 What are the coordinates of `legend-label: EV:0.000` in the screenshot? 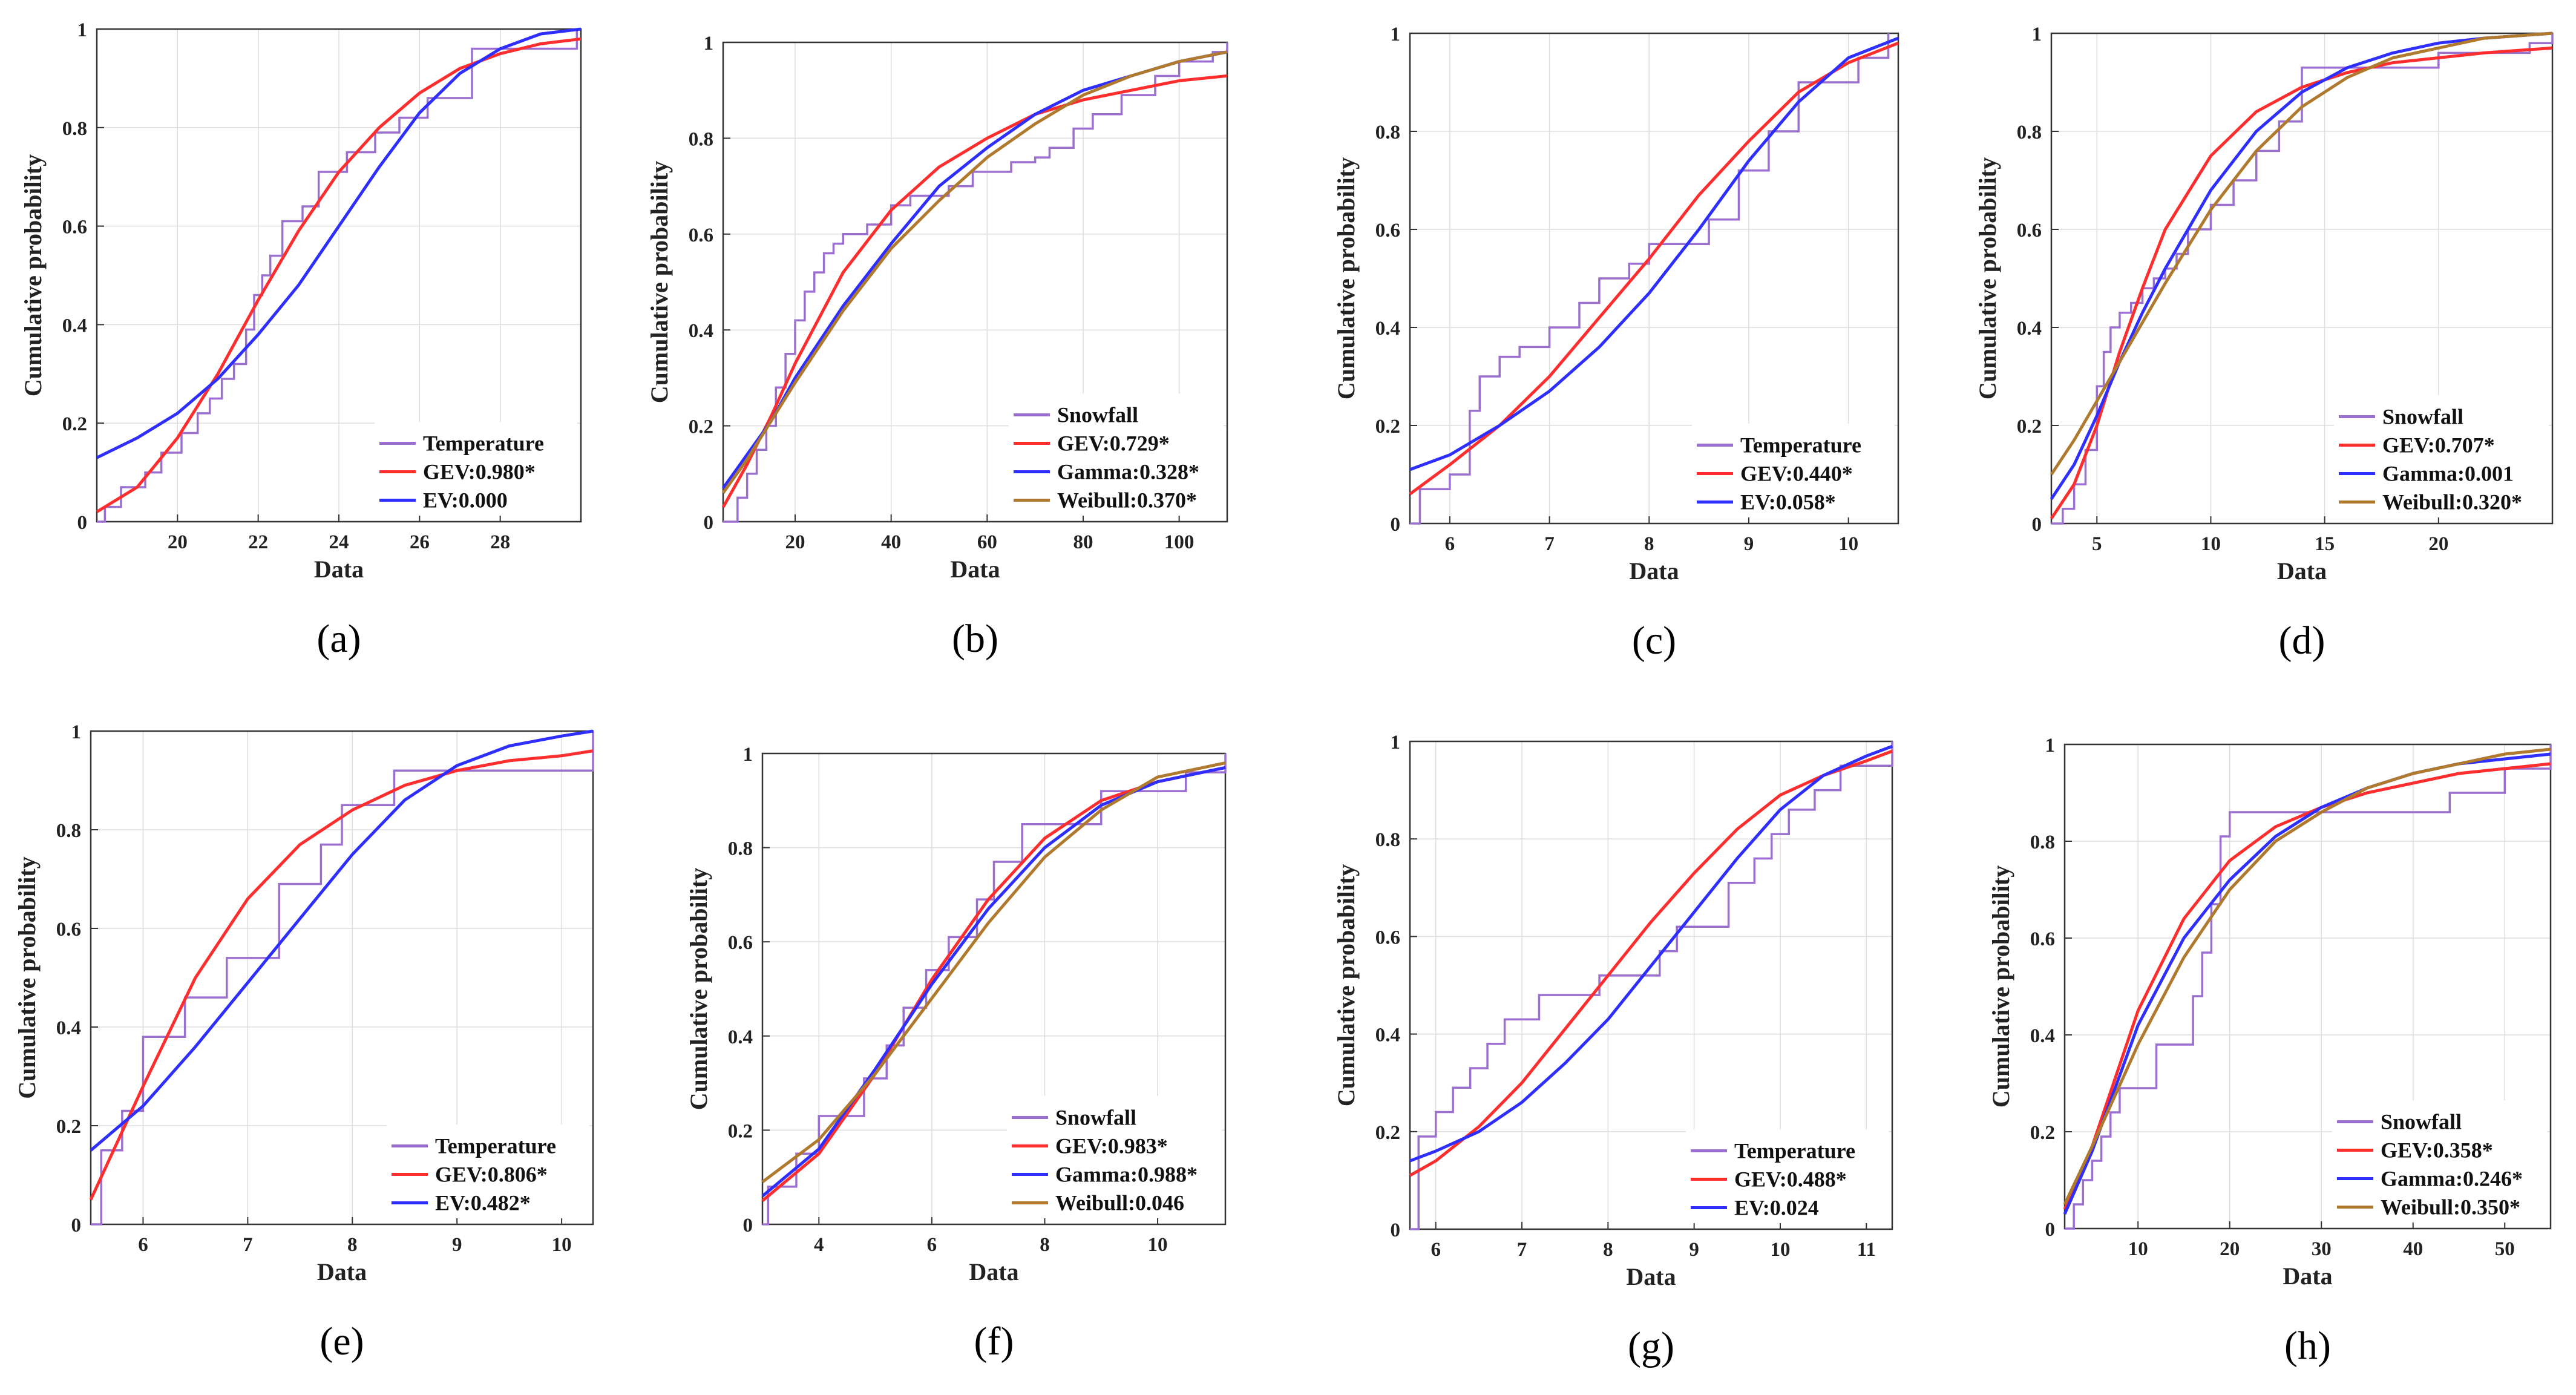 It's located at (465, 500).